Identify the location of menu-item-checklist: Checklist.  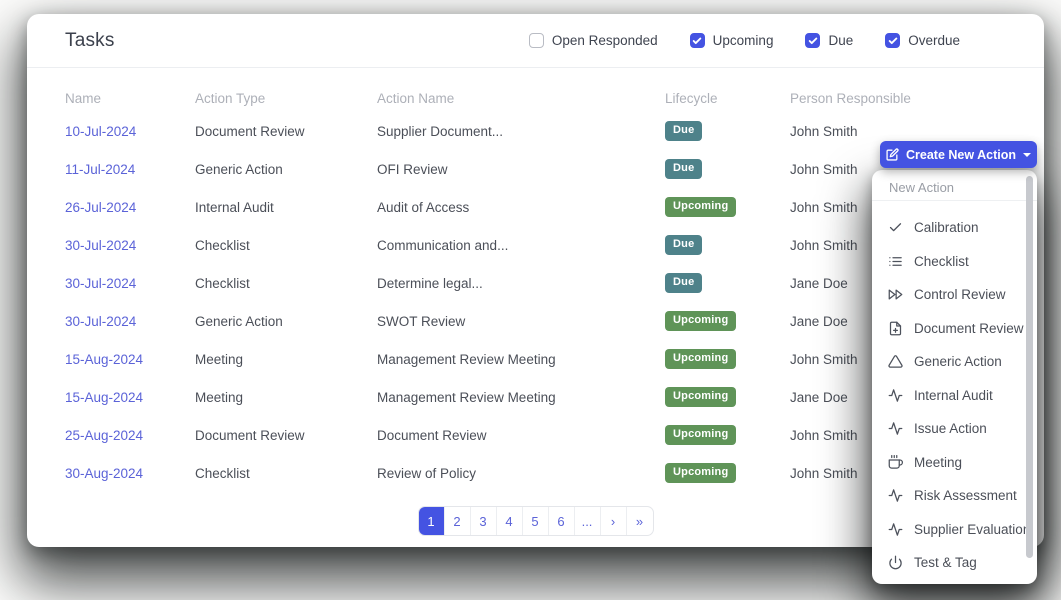
(954, 262).